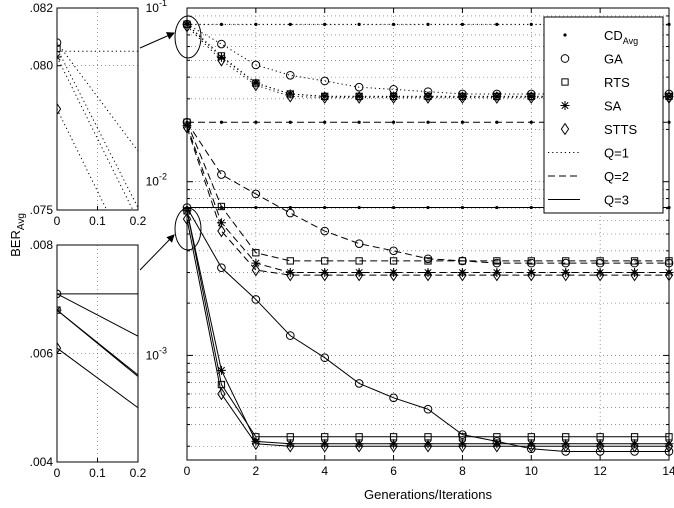  What do you see at coordinates (153, 182) in the screenshot?
I see `y-tick-base: 10` at bounding box center [153, 182].